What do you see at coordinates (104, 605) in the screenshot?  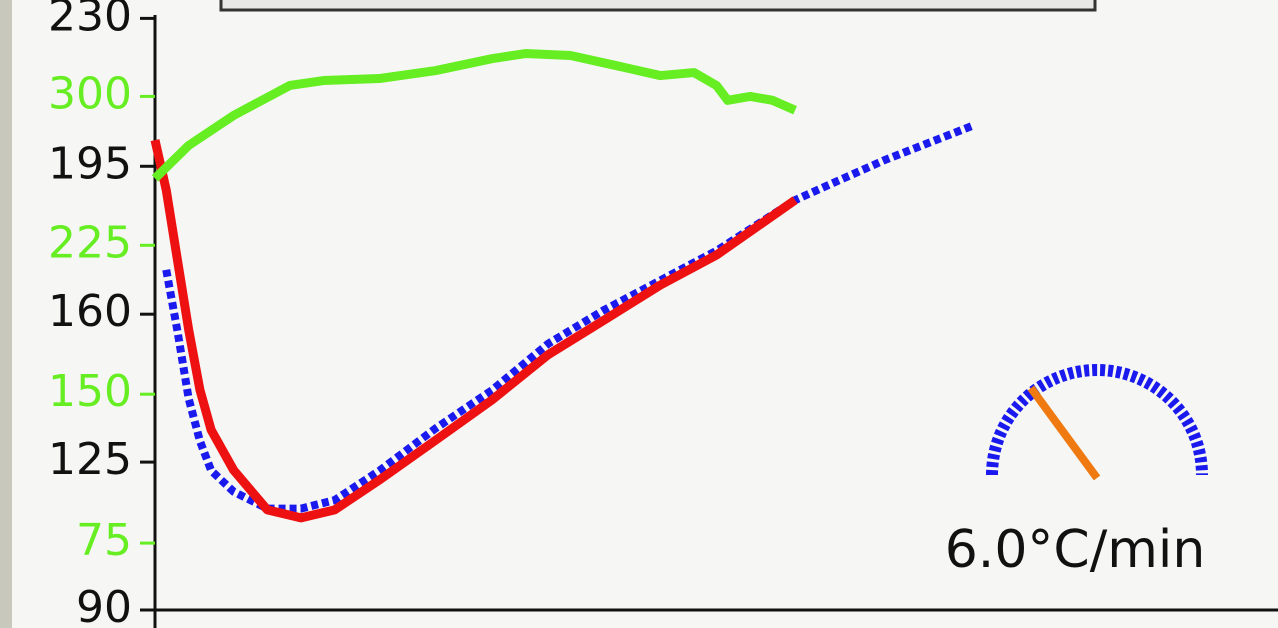 I see `y-tick-label: 90` at bounding box center [104, 605].